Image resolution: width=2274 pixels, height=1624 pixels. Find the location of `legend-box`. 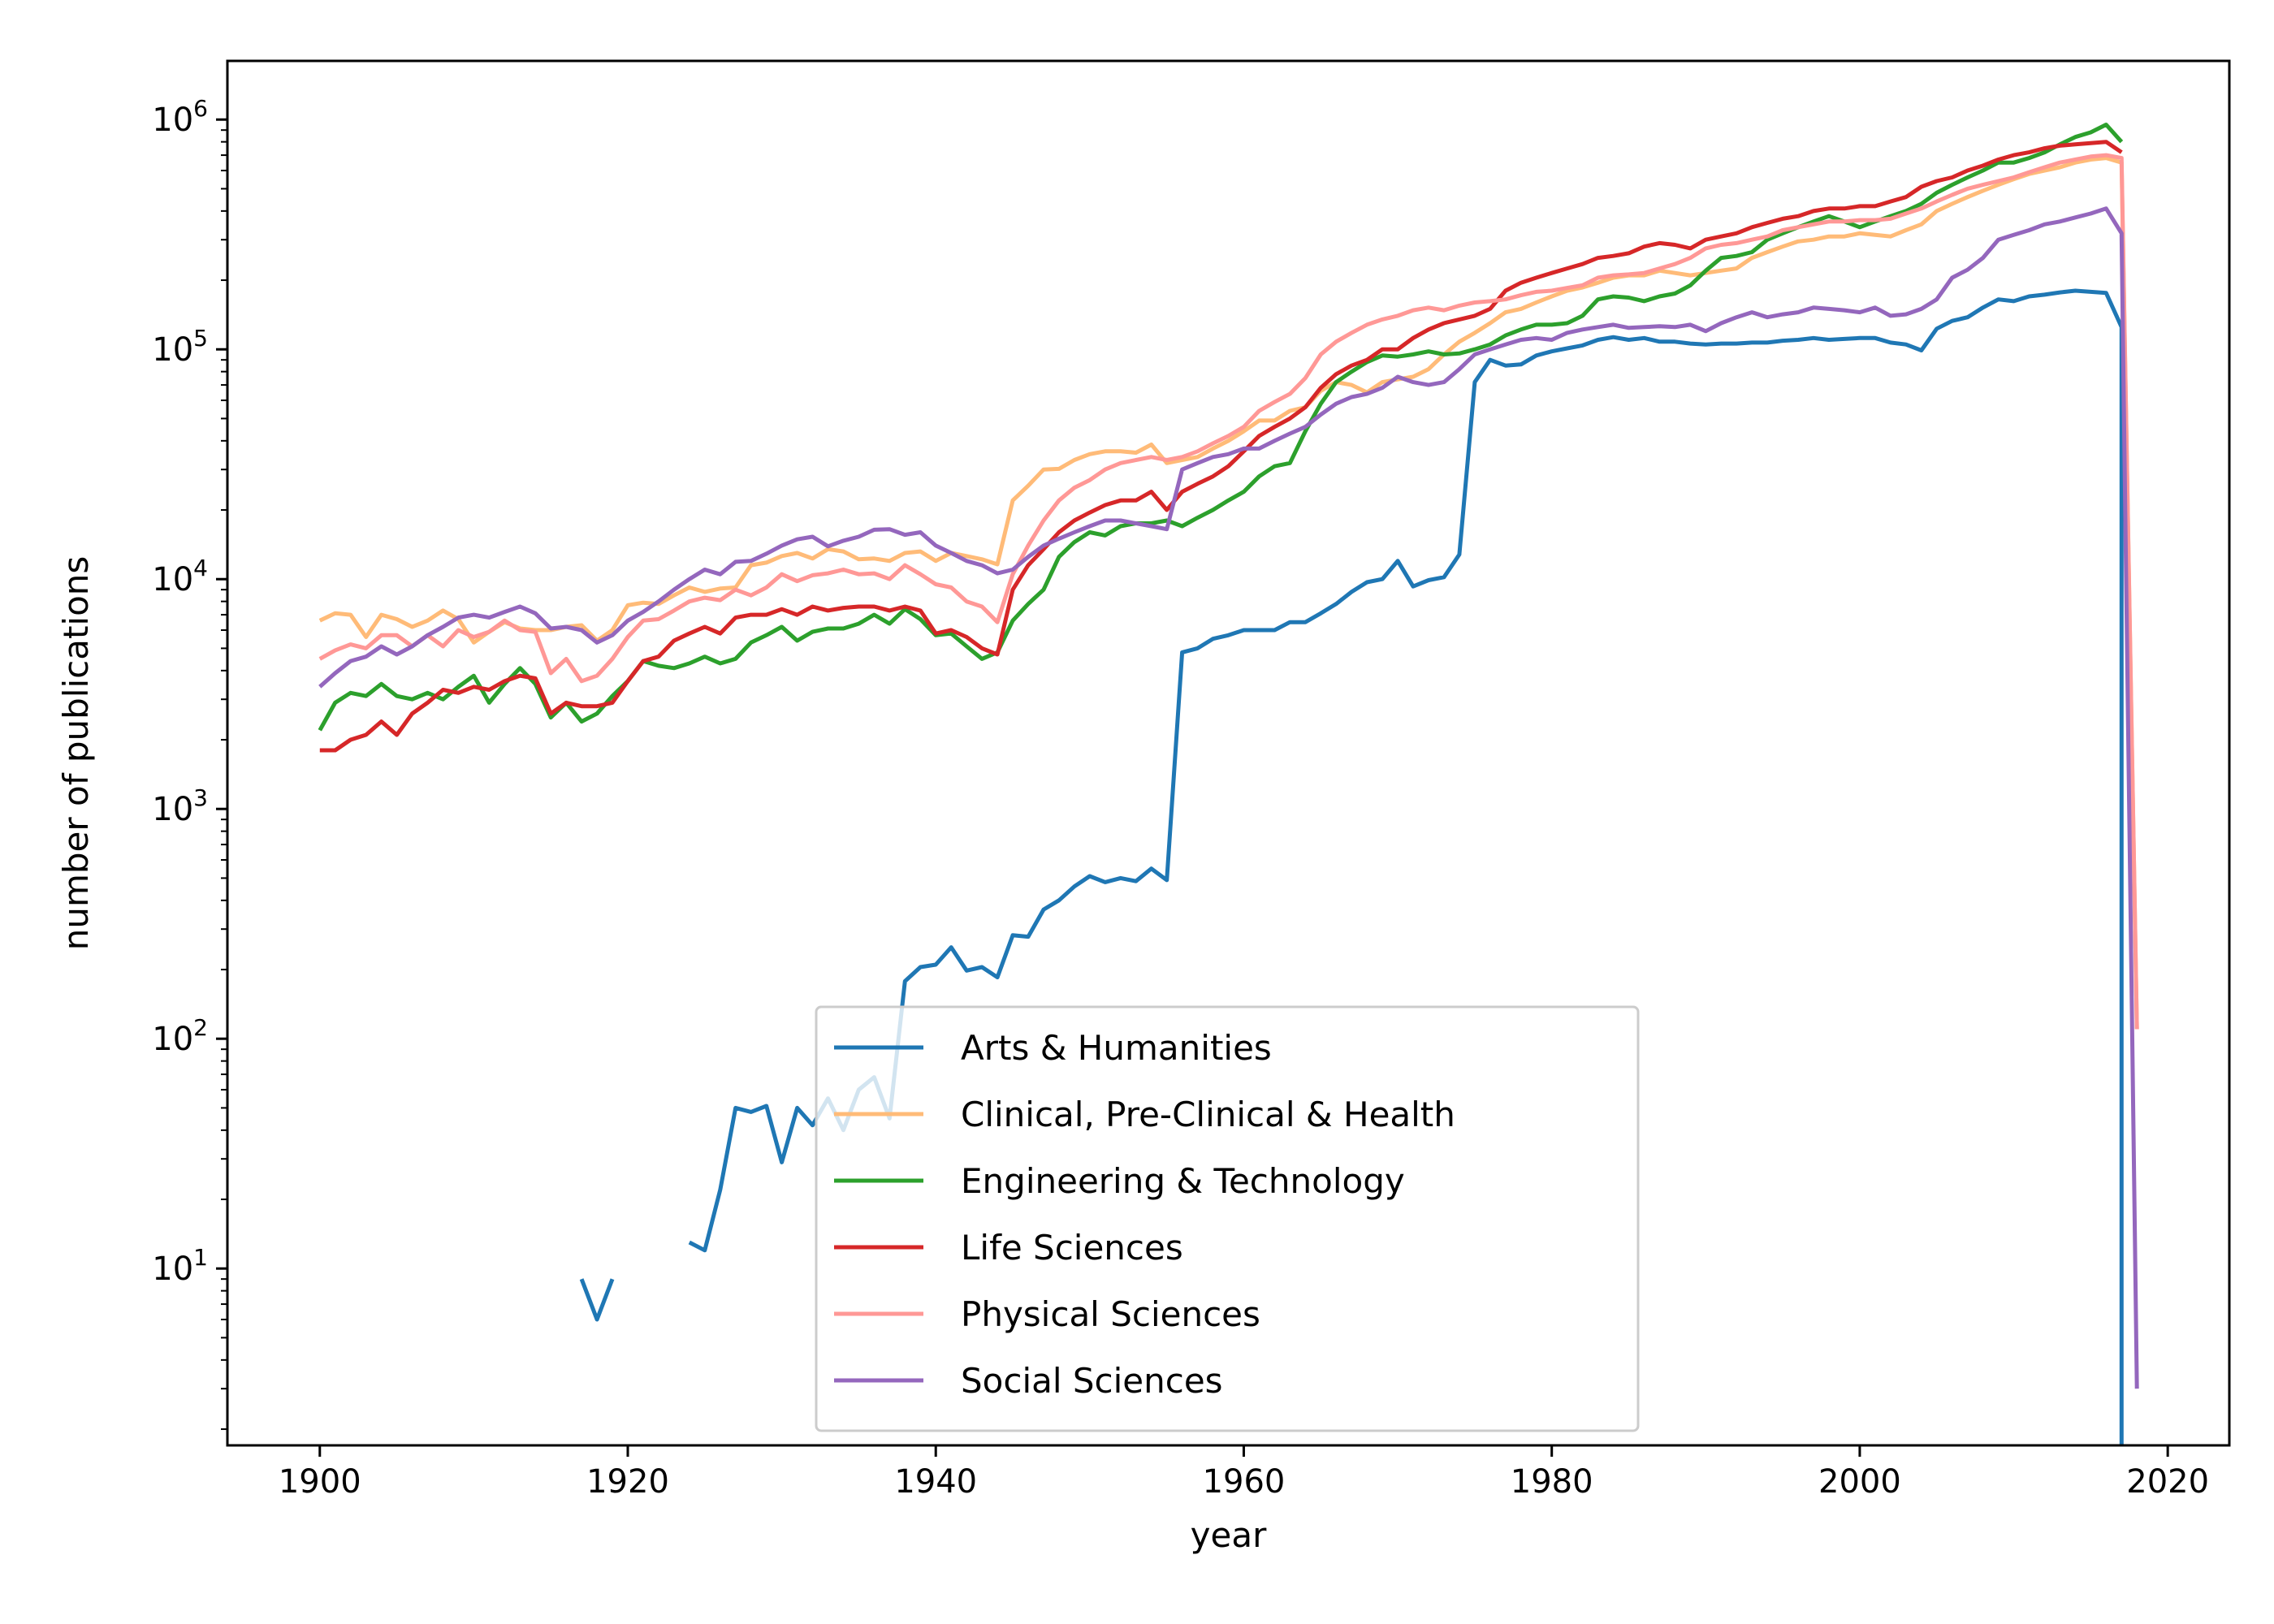

legend-box is located at coordinates (1228, 1218).